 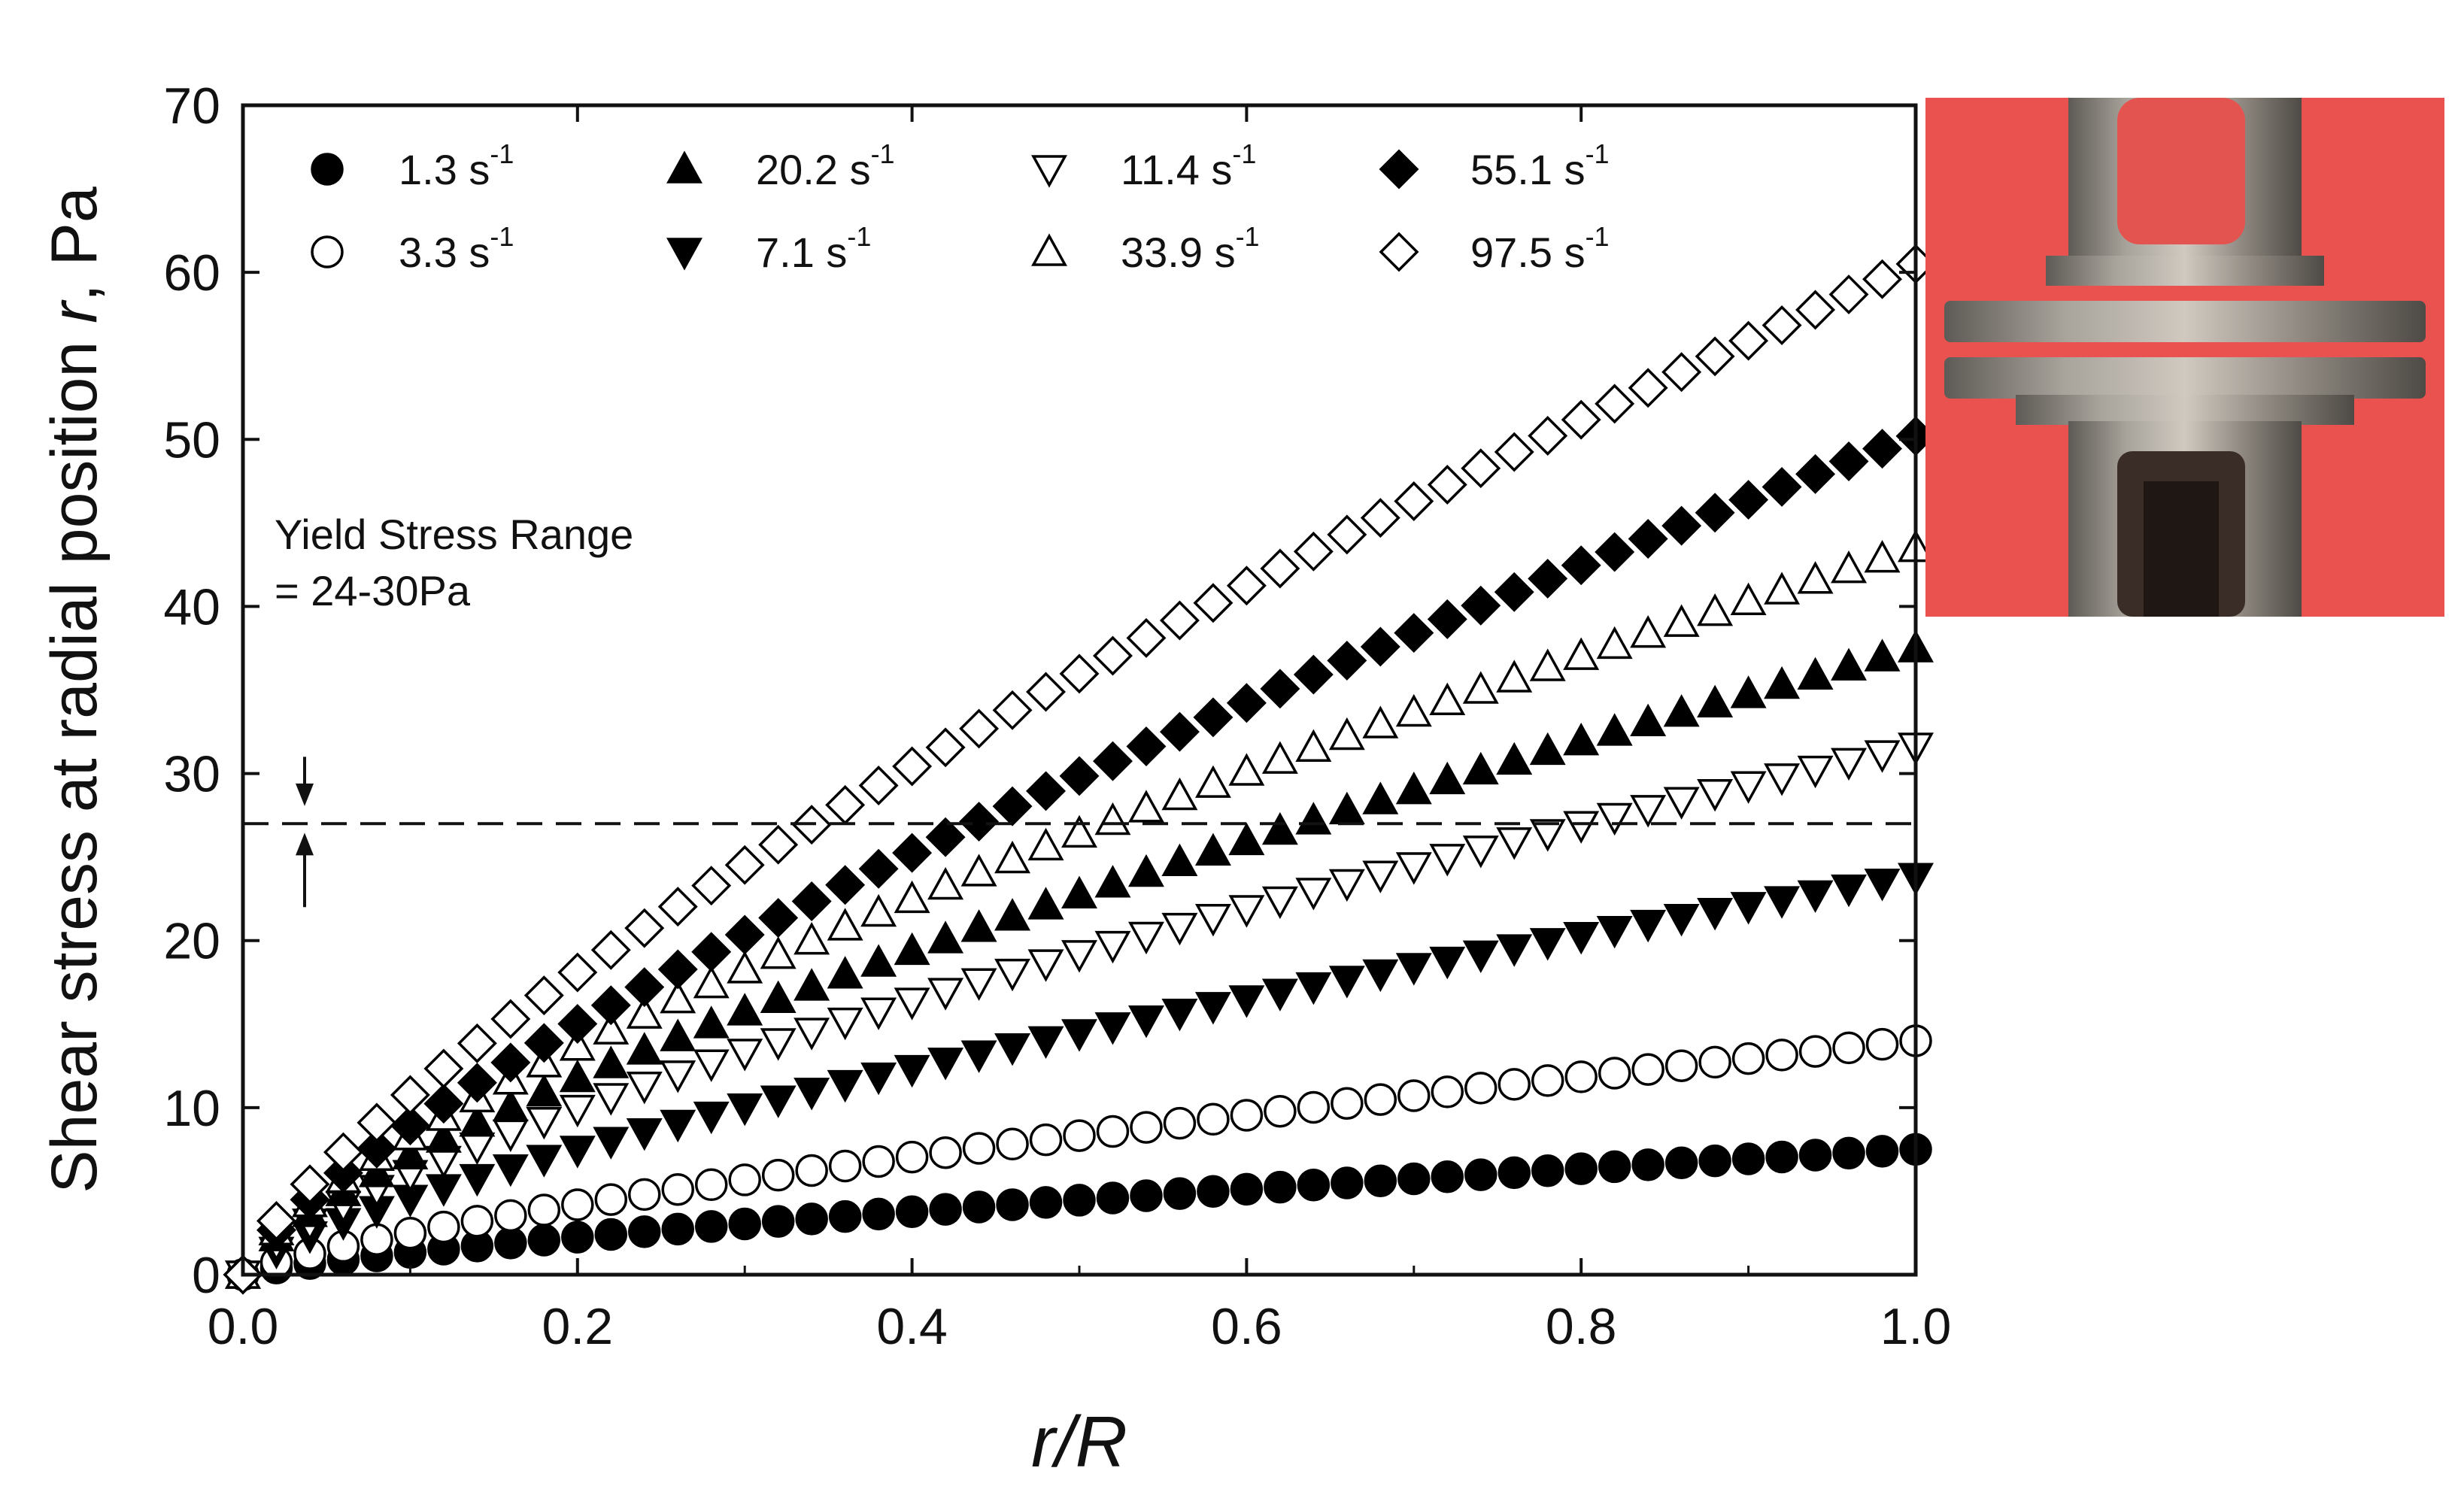 What do you see at coordinates (1494, 248) in the screenshot?
I see `legend-entry-97-5: 97.5 s-1` at bounding box center [1494, 248].